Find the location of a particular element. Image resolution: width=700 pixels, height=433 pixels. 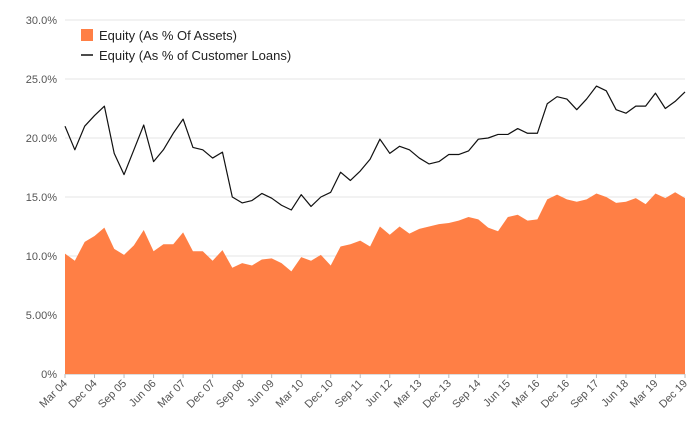

x-tick-label: Mar 19 is located at coordinates (644, 394).